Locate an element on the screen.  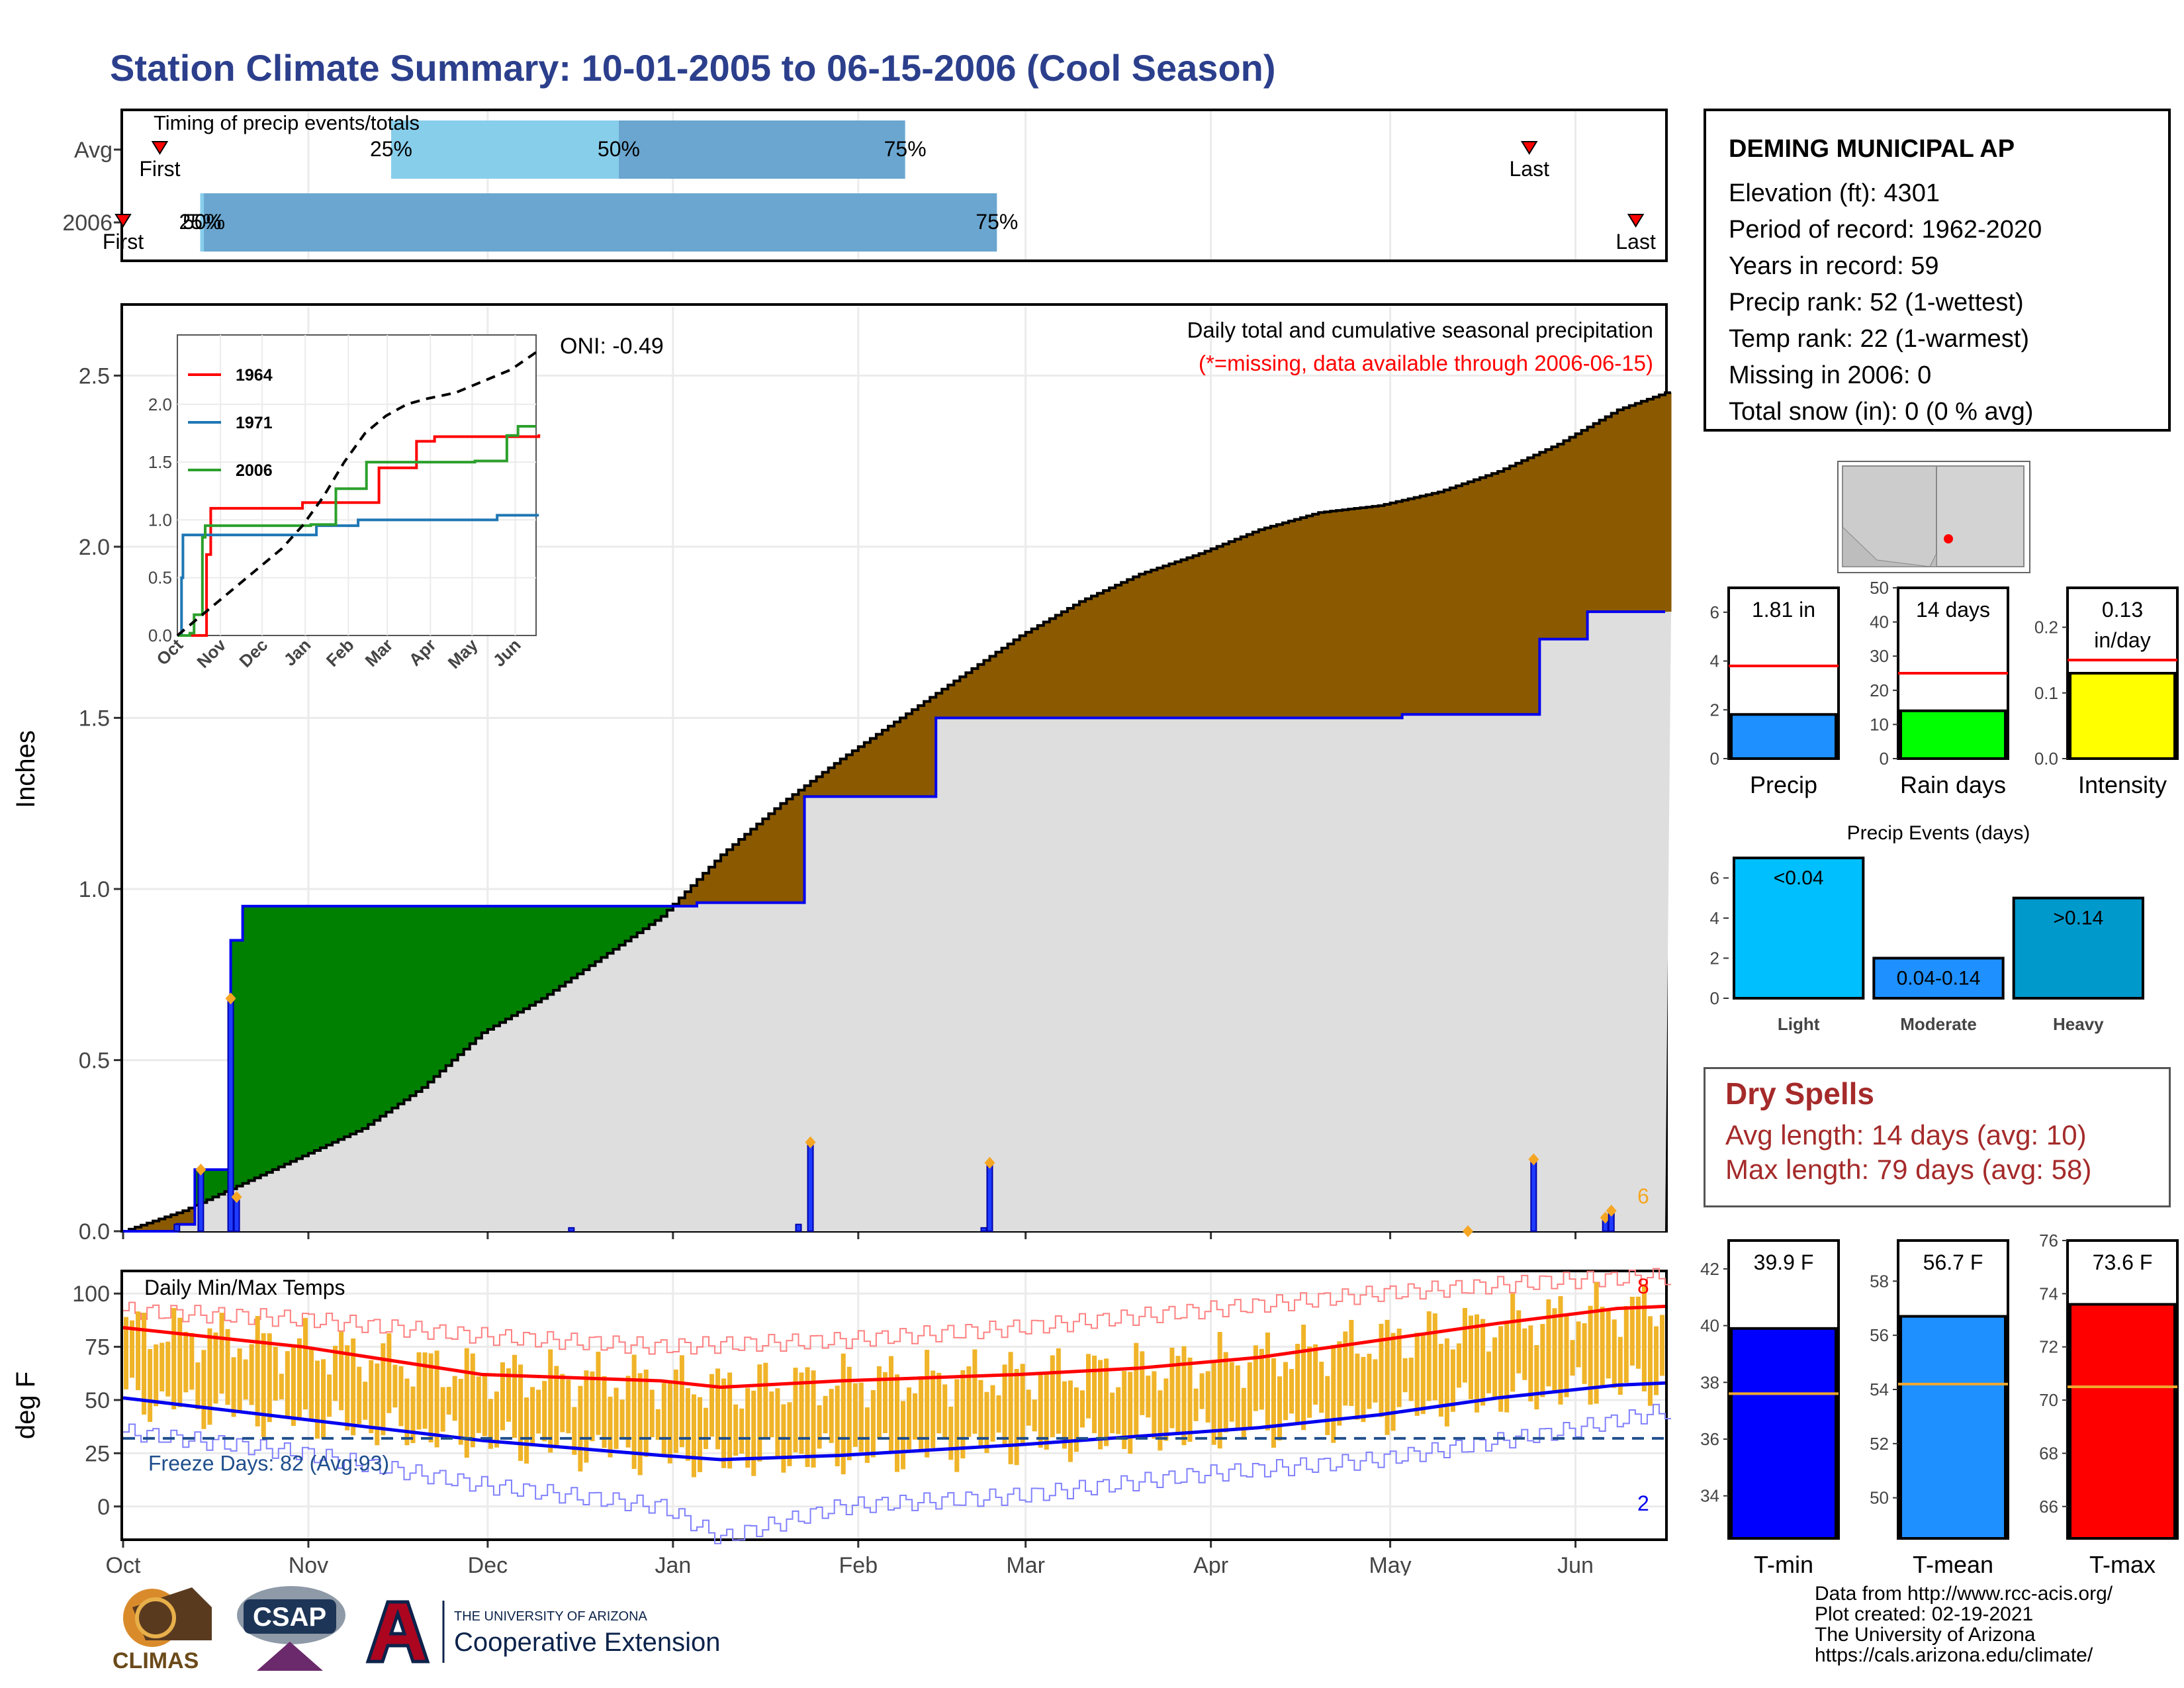
temp-ytick-label: 0 is located at coordinates (103, 1507).